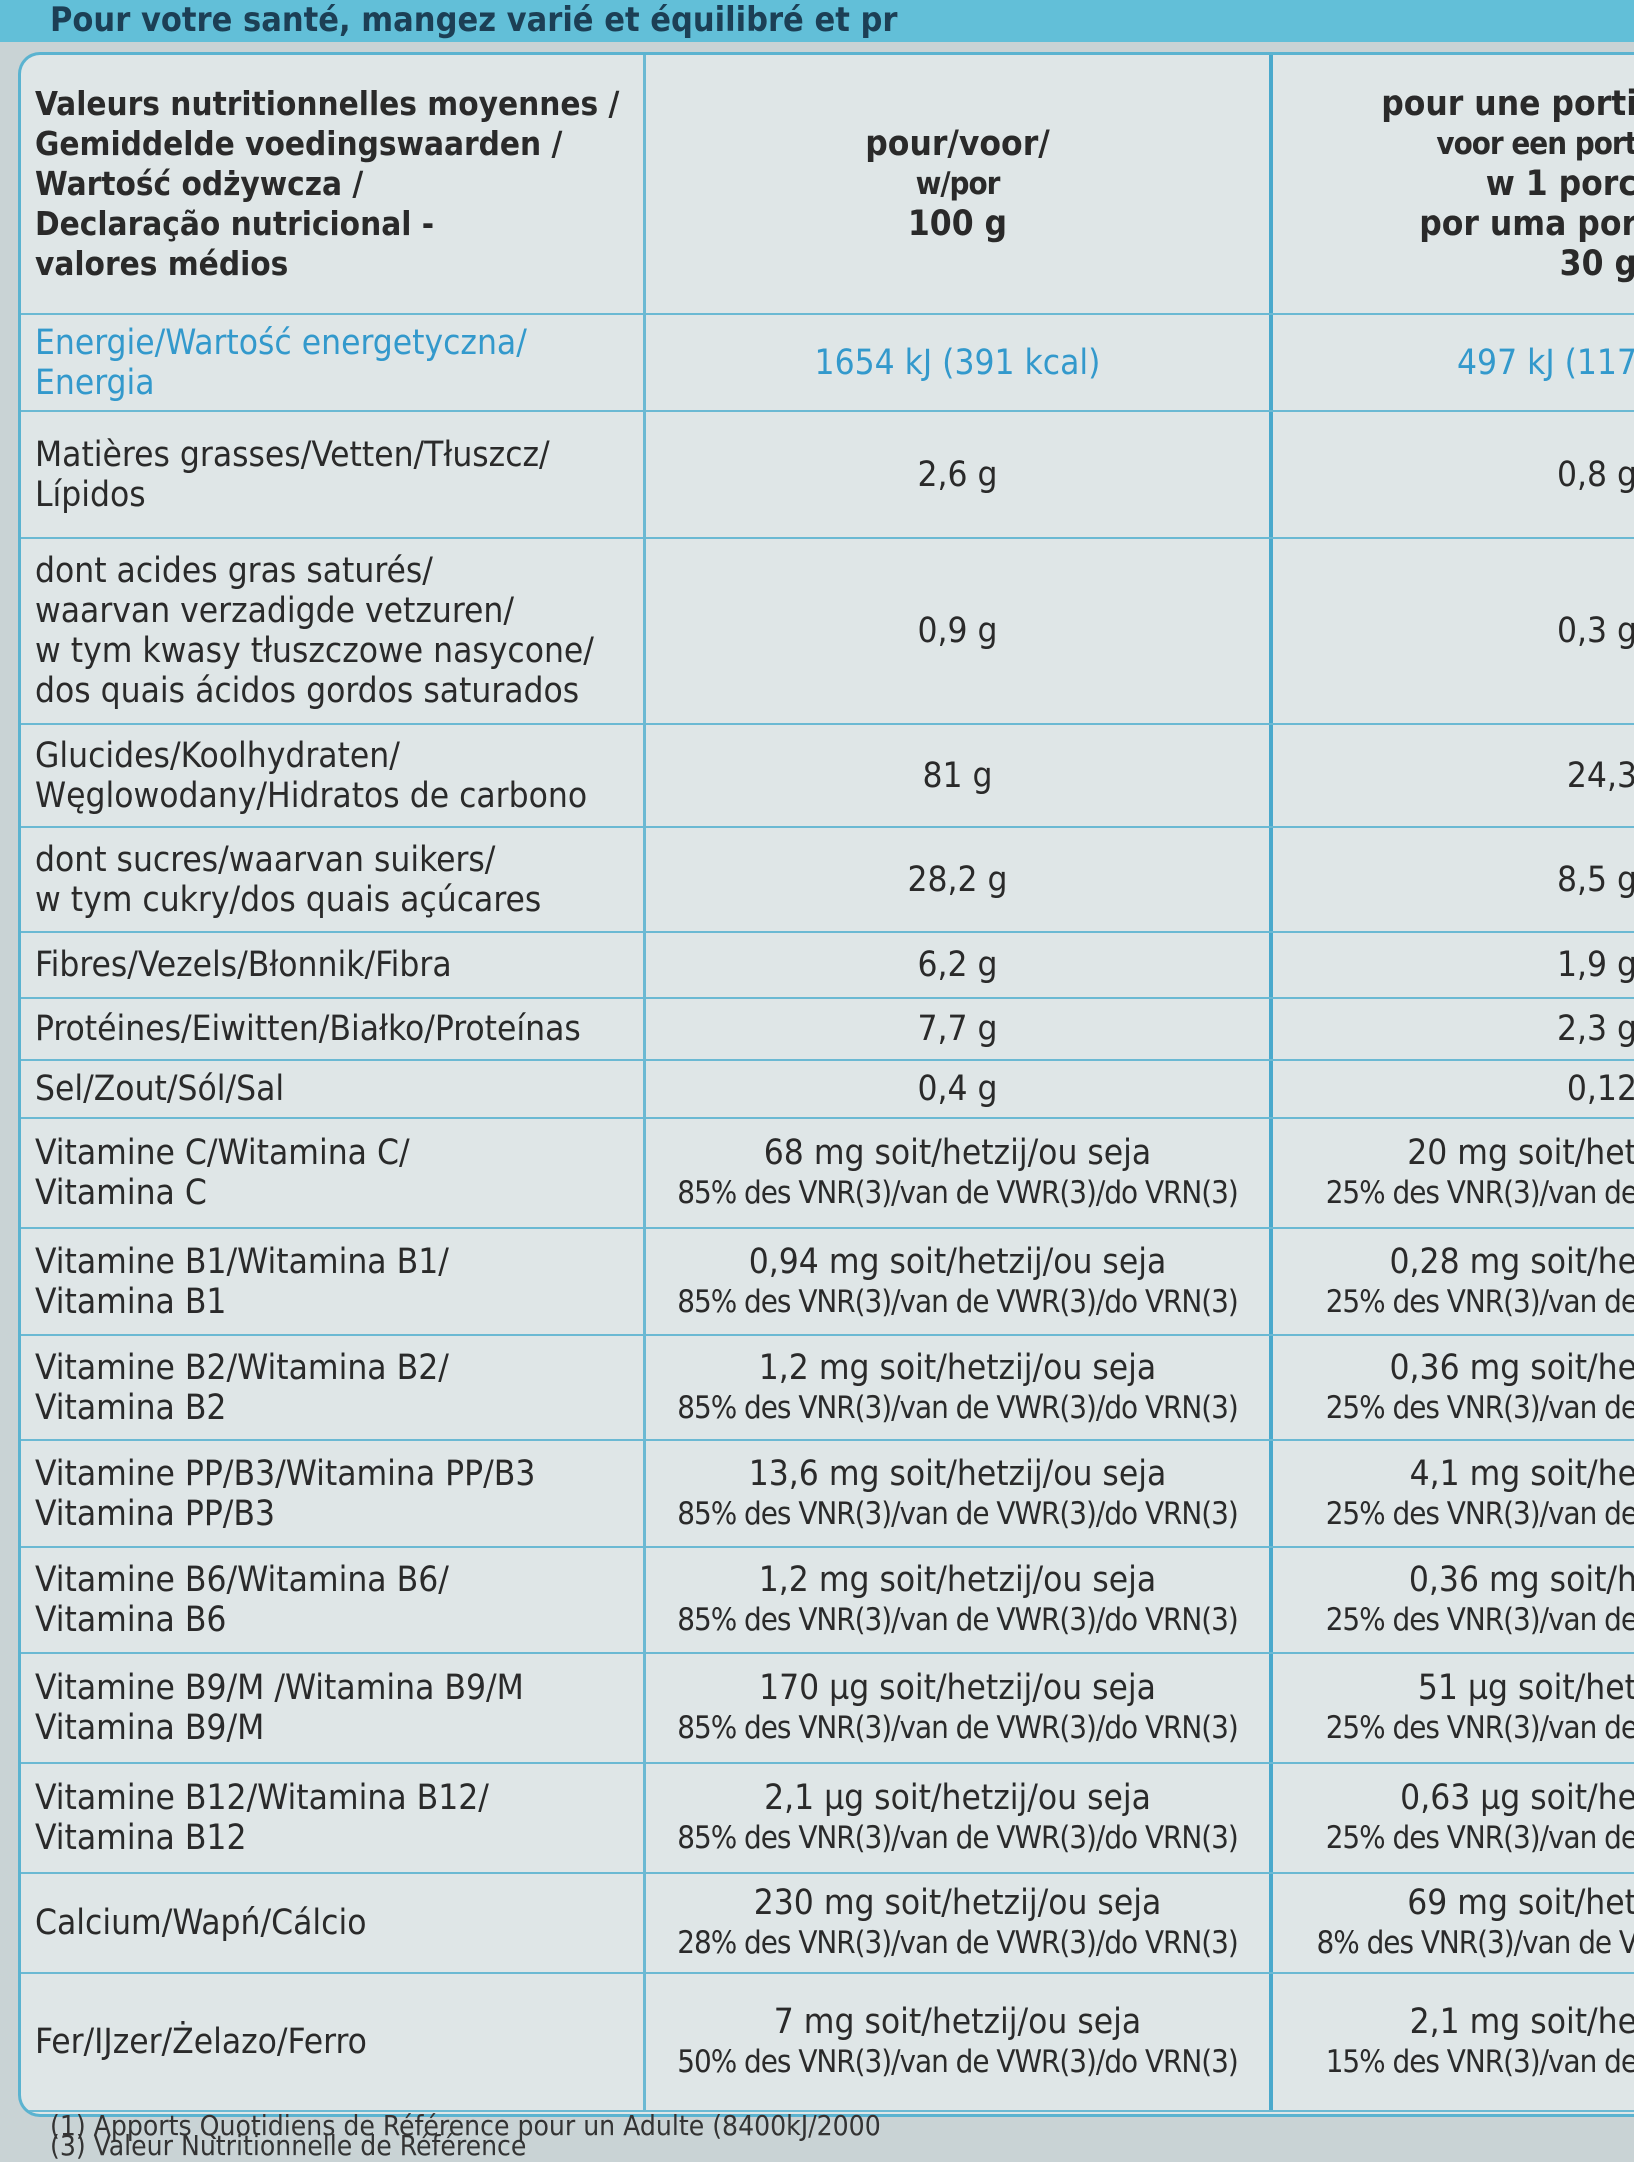 The height and width of the screenshot is (2162, 1634). Describe the element at coordinates (339, 571) in the screenshot. I see `cell-line: dont acides gras saturés/` at that location.